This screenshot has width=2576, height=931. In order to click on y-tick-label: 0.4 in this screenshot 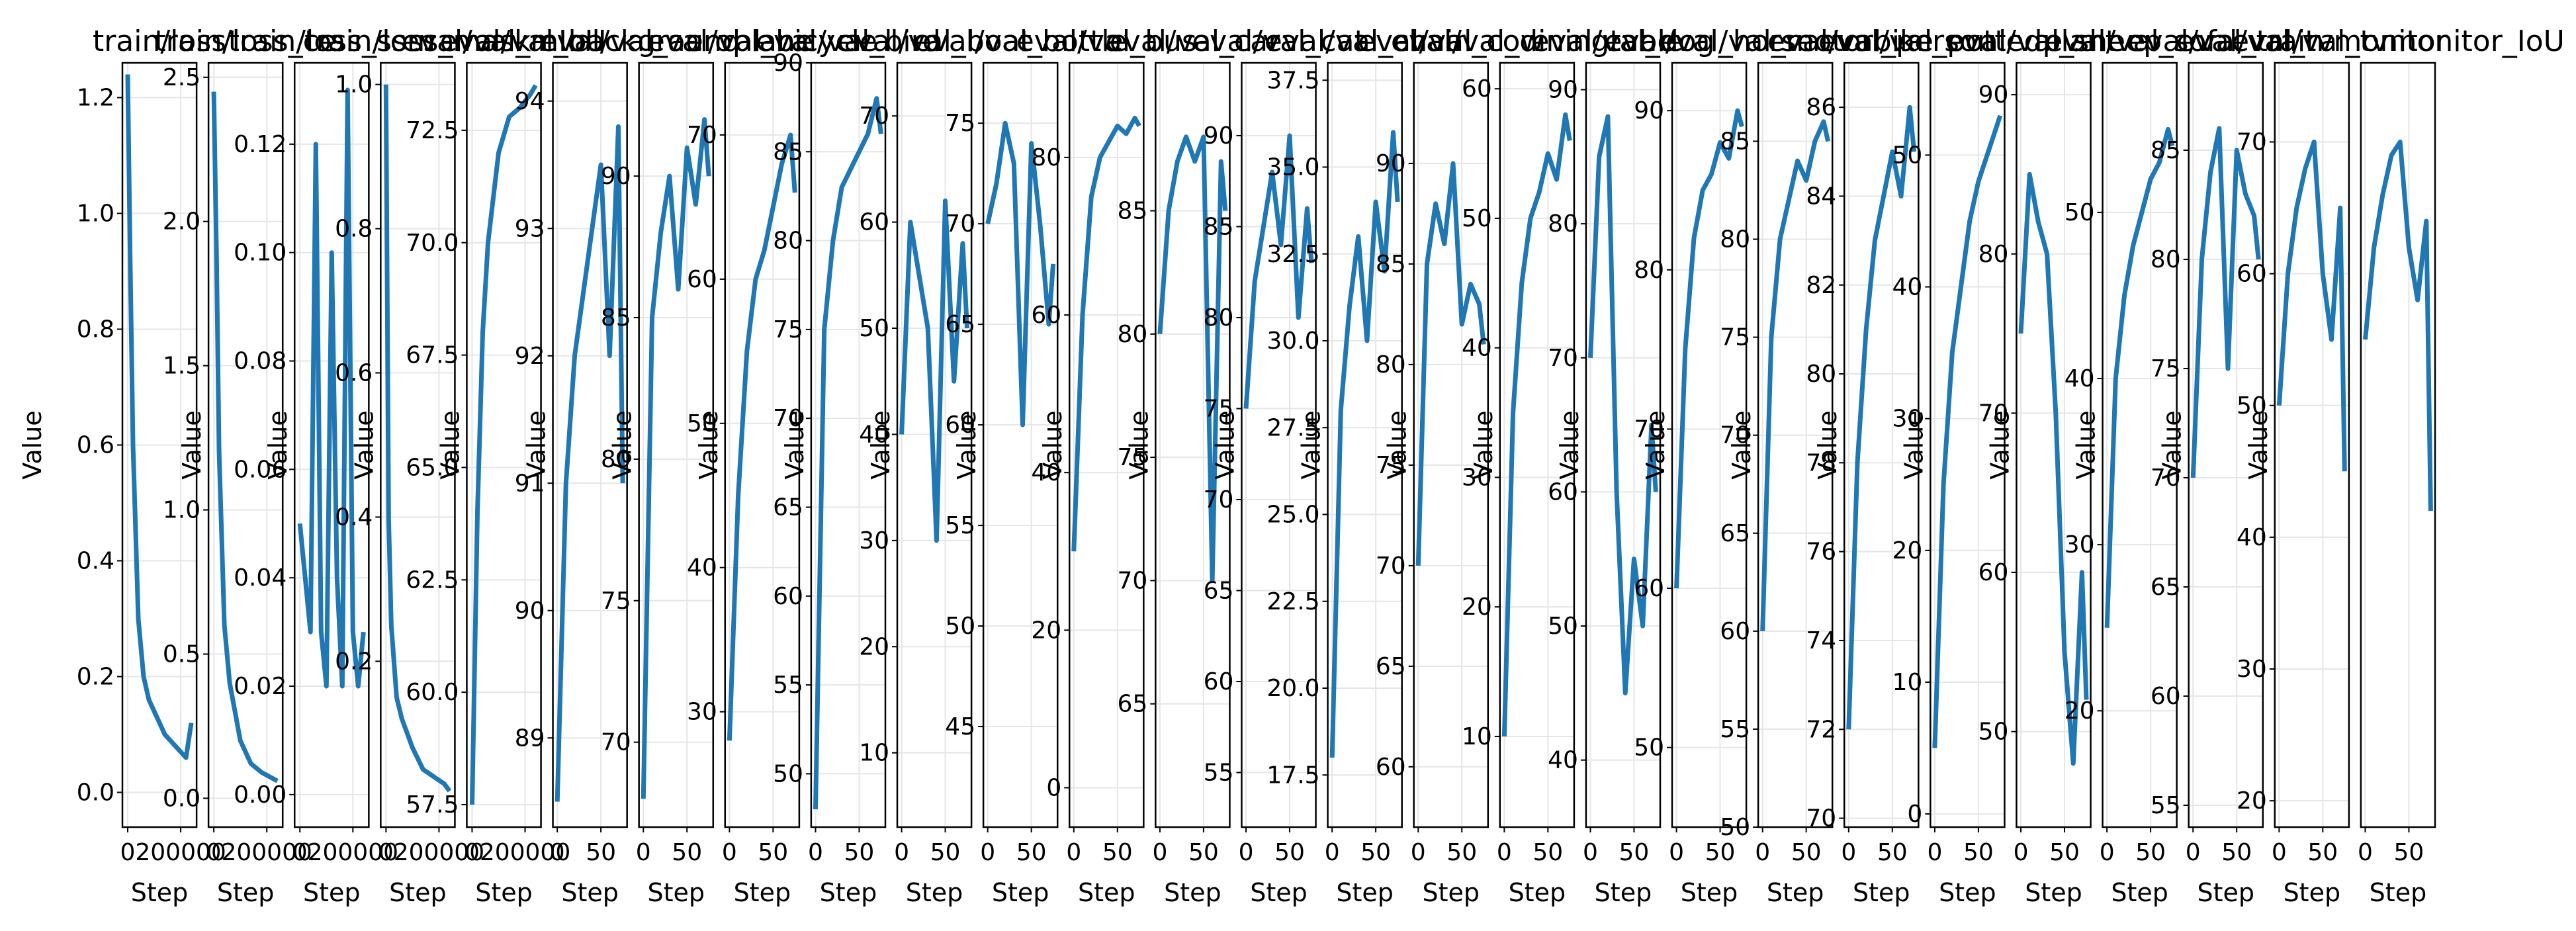, I will do `click(95, 561)`.